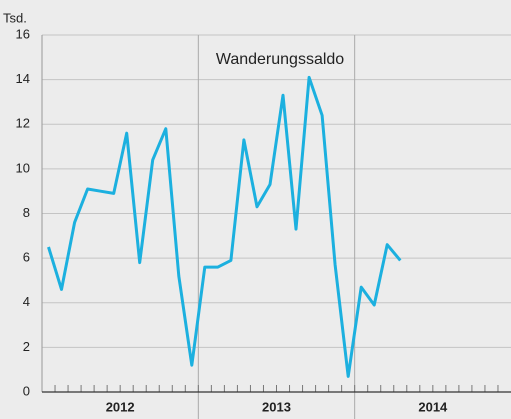  Describe the element at coordinates (23, 167) in the screenshot. I see `y-tick-label: 10` at that location.